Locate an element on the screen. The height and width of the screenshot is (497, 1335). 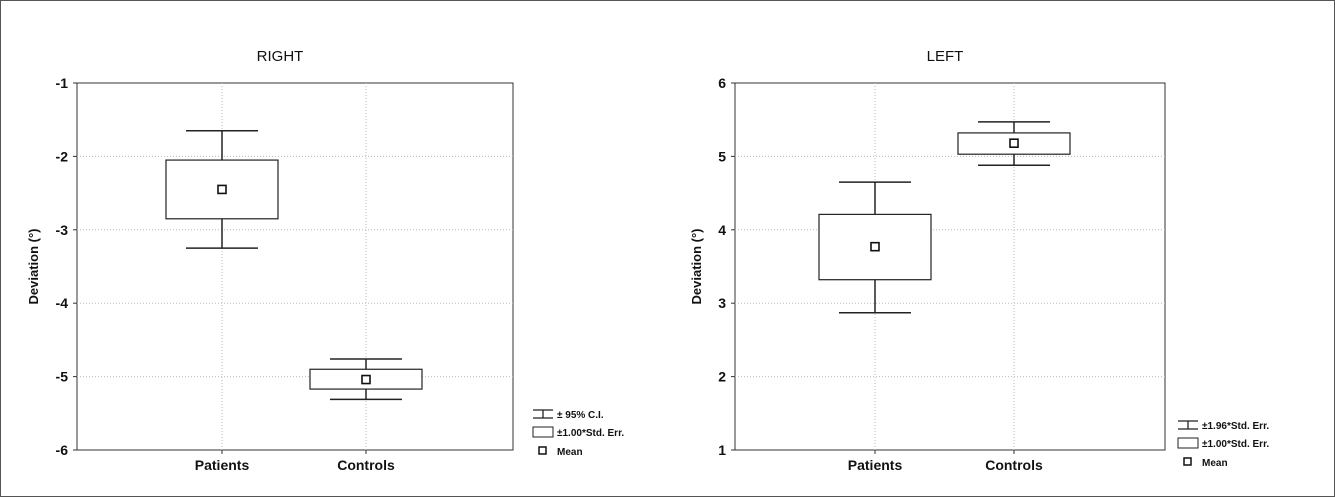
legend: ±1.96*Std. Err. ±1.00*Std. Err. Mean is located at coordinates (1223, 444).